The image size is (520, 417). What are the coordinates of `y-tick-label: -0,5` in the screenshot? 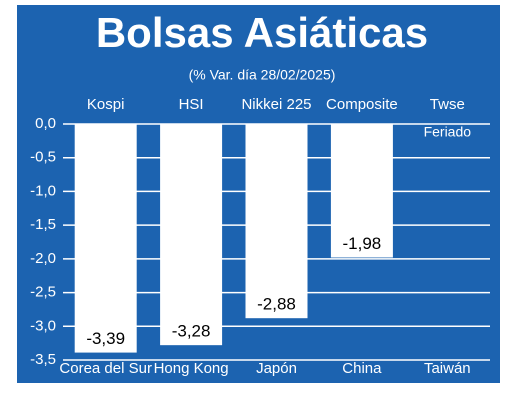 It's located at (43, 157).